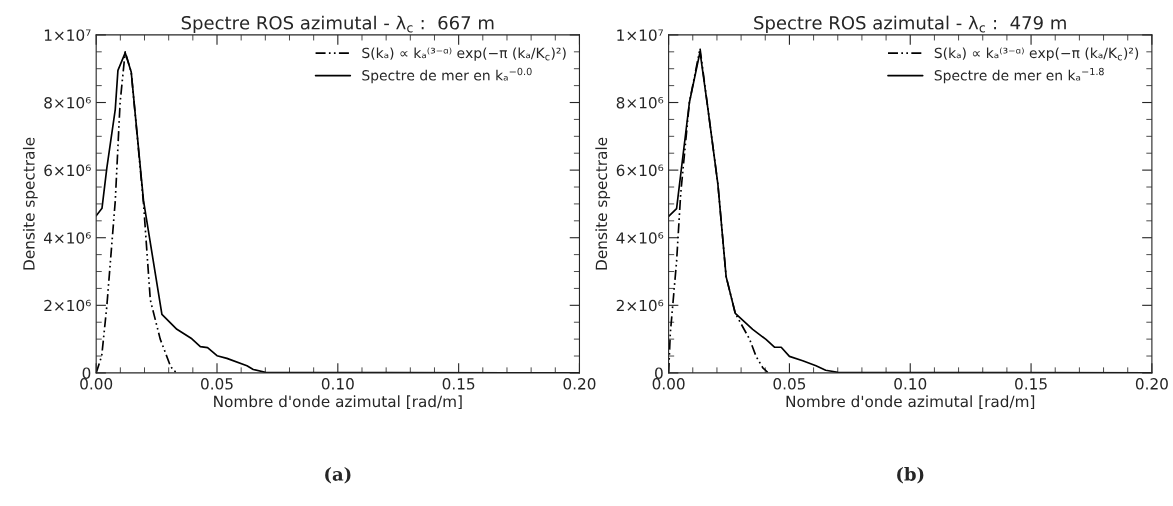 The image size is (1173, 506). What do you see at coordinates (910, 24) in the screenshot?
I see `chart-title: Spectre ROS azimutal - λ$_{c}$ : 479 m` at bounding box center [910, 24].